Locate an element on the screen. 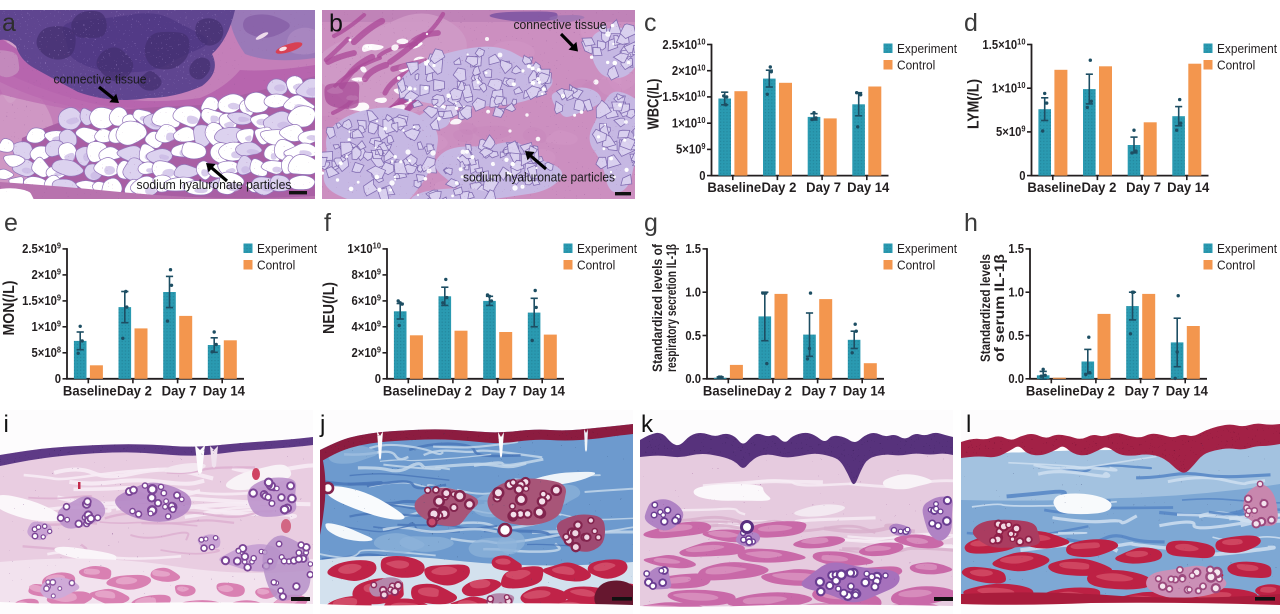 The height and width of the screenshot is (614, 1280). svg-text: f is located at coordinates (327, 223).